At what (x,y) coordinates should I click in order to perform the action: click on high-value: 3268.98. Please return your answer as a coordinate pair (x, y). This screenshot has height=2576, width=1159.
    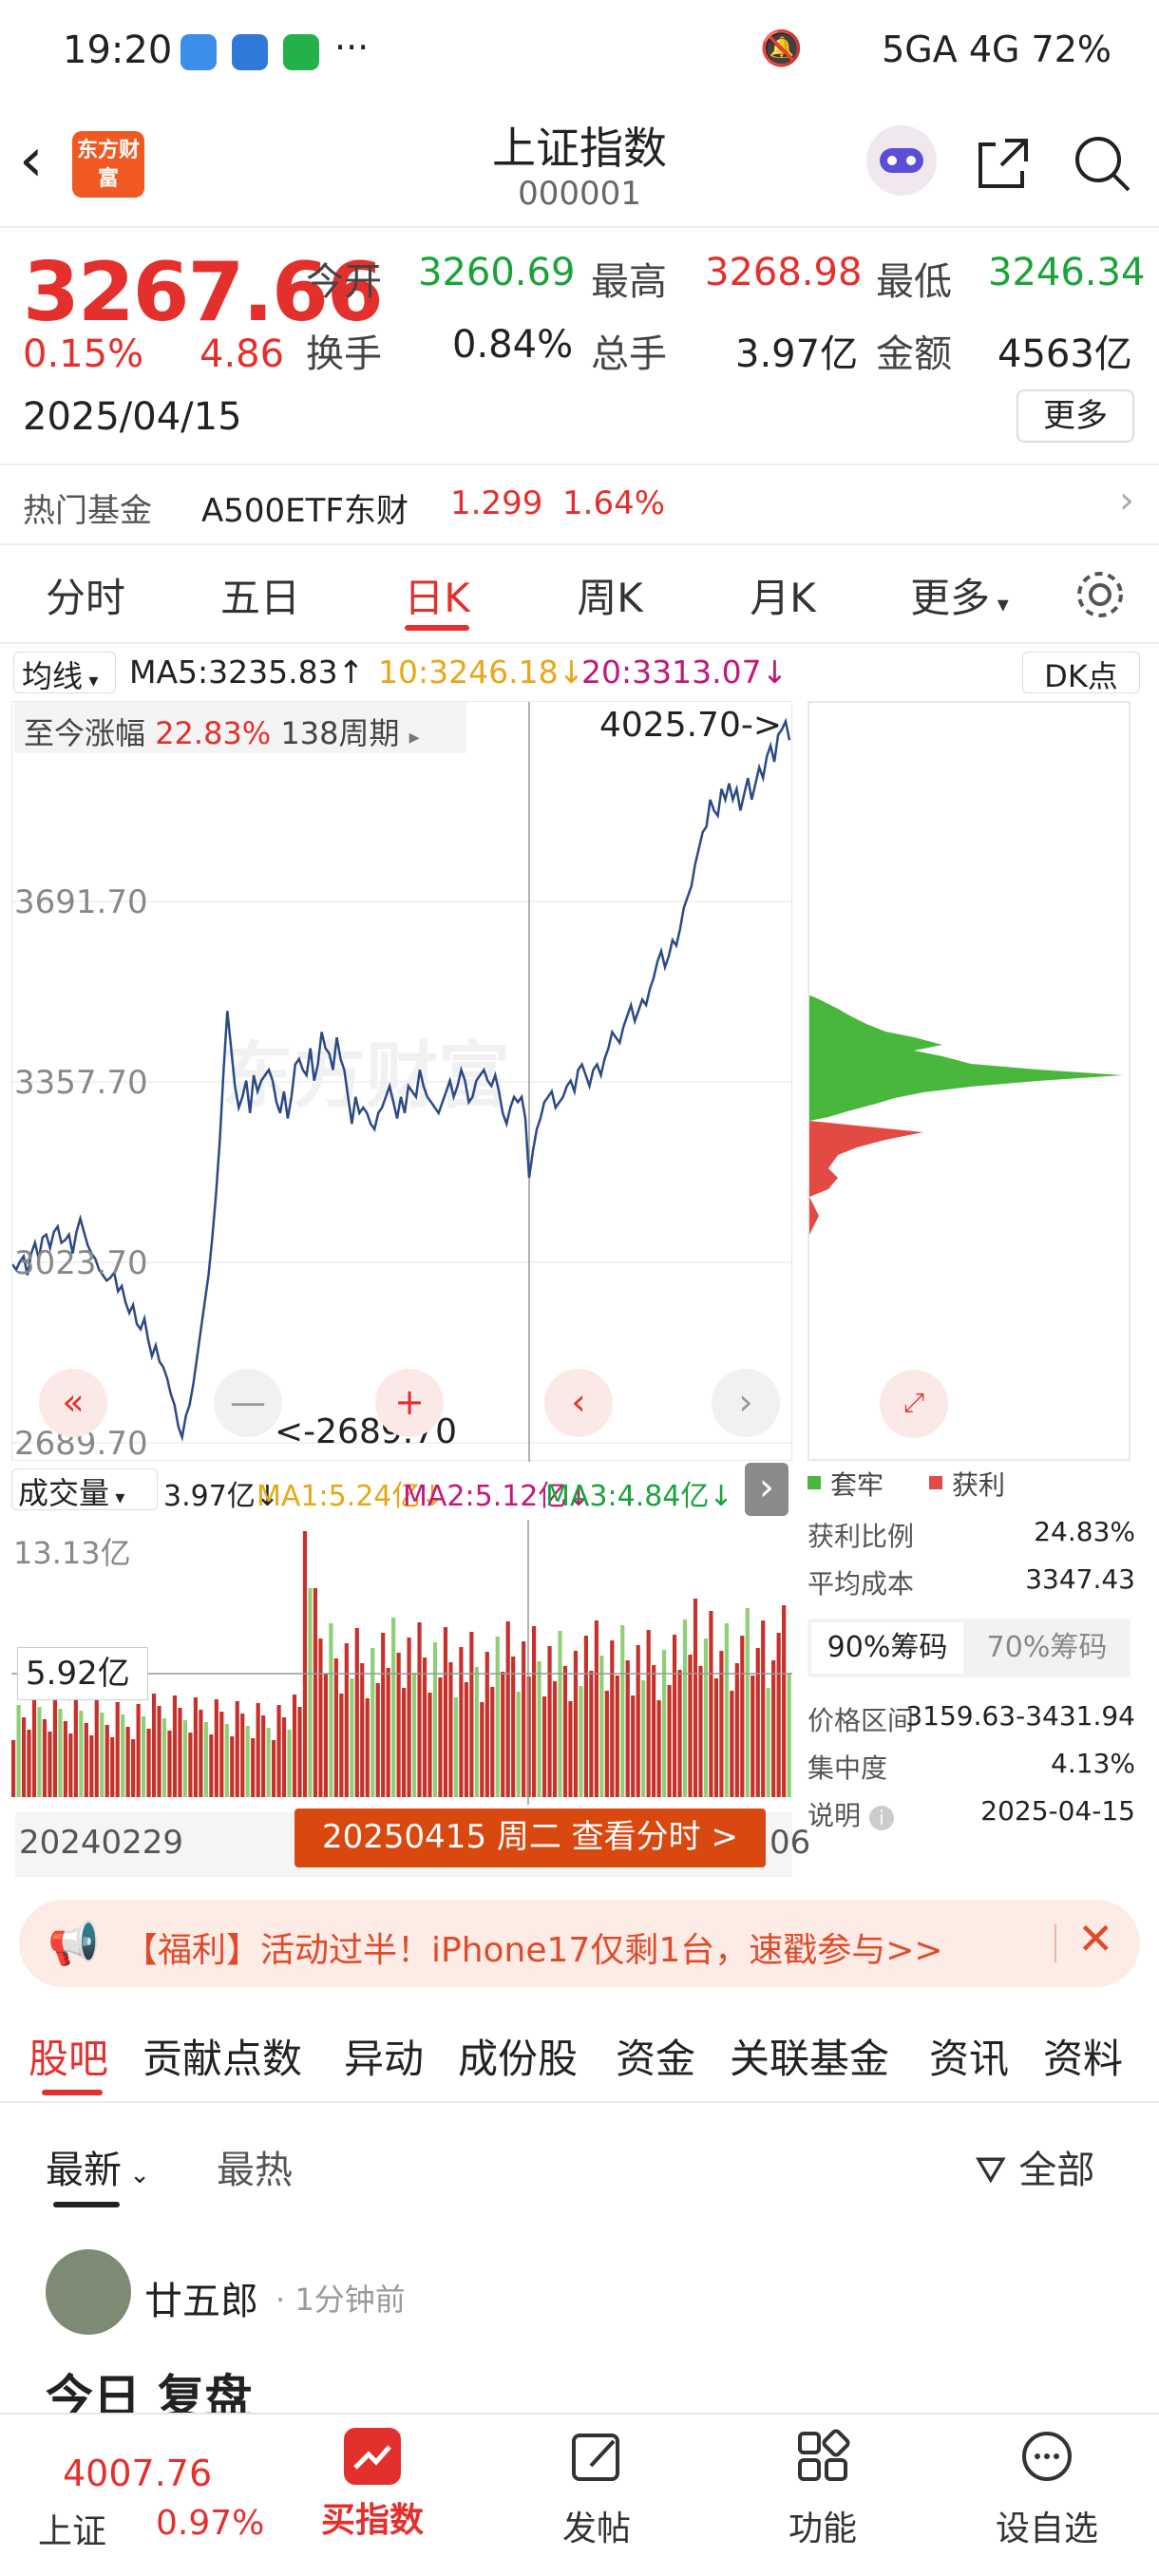
    Looking at the image, I should click on (784, 272).